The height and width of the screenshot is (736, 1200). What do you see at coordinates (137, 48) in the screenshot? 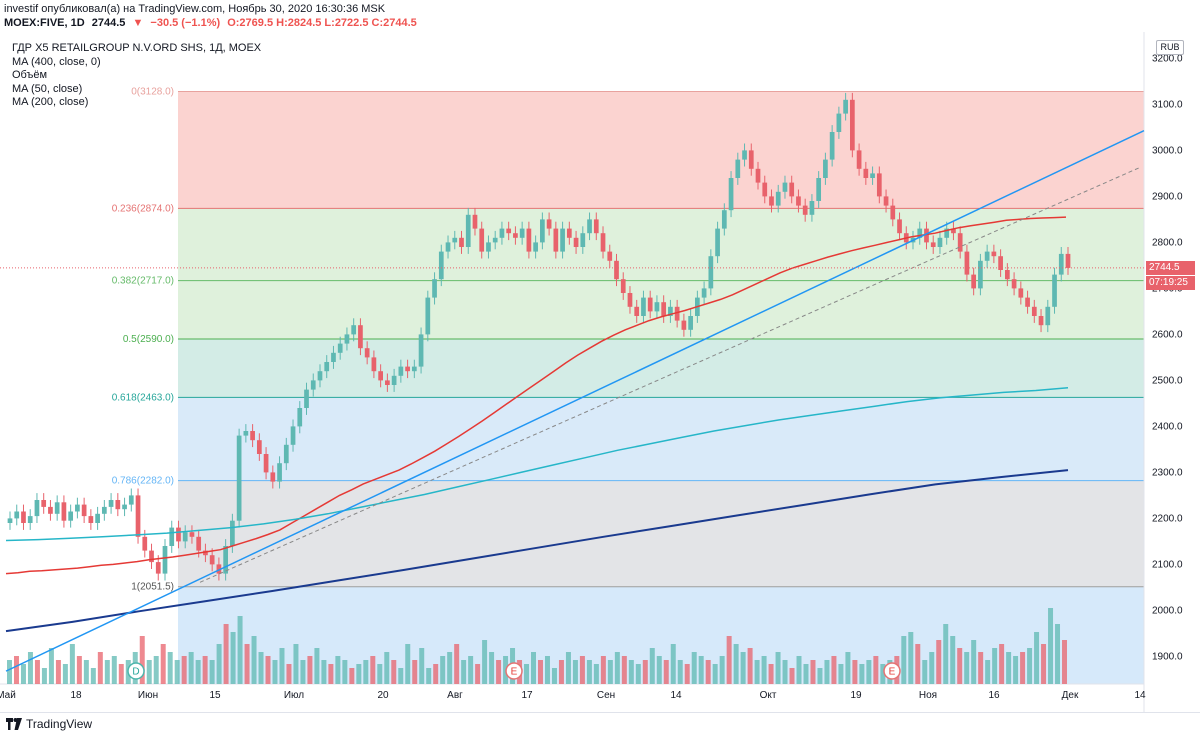
I see `legend-title: ГДР X5 RETAILGROUP N.V.ORD SHS, 1Д, MOEX` at bounding box center [137, 48].